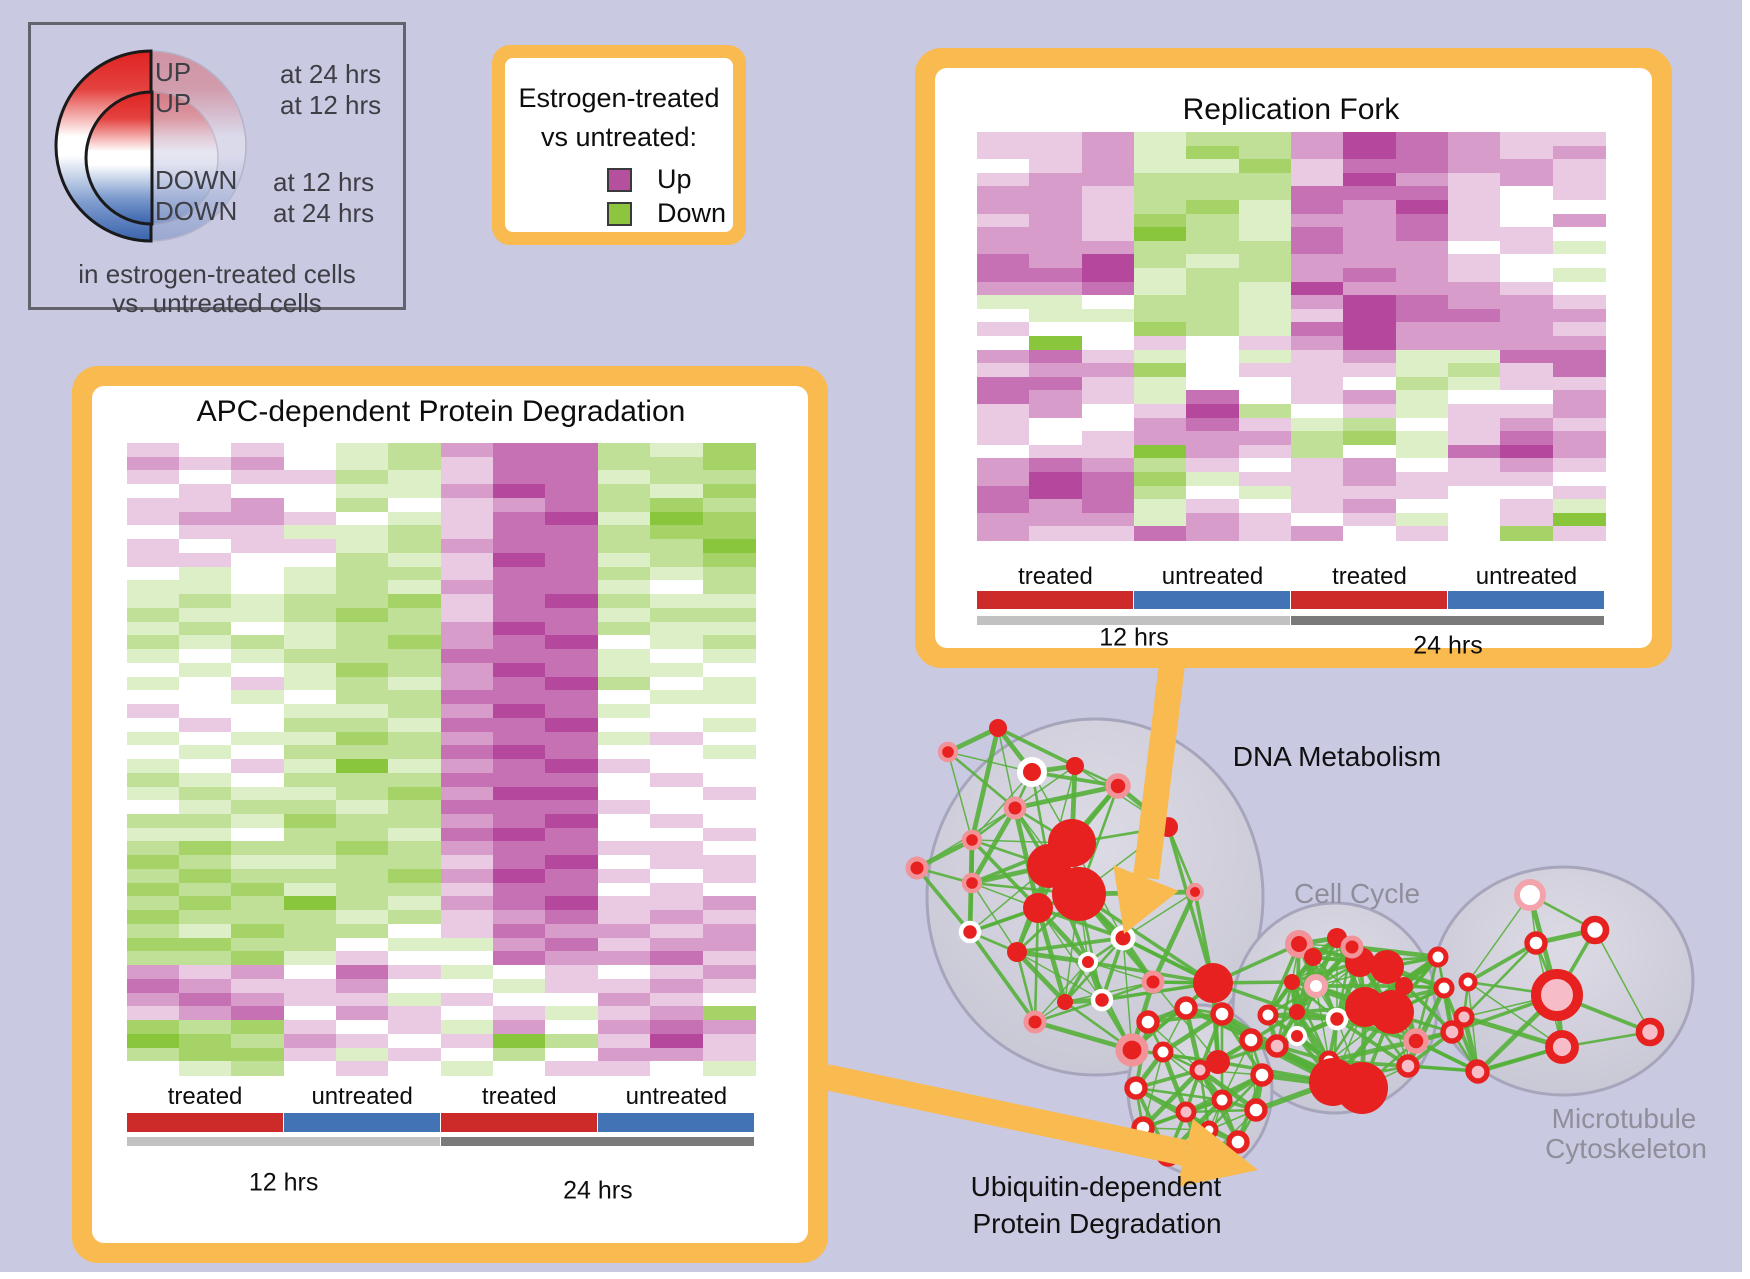 This screenshot has width=1750, height=1279. What do you see at coordinates (1368, 600) in the screenshot?
I see `treated-color-bar` at bounding box center [1368, 600].